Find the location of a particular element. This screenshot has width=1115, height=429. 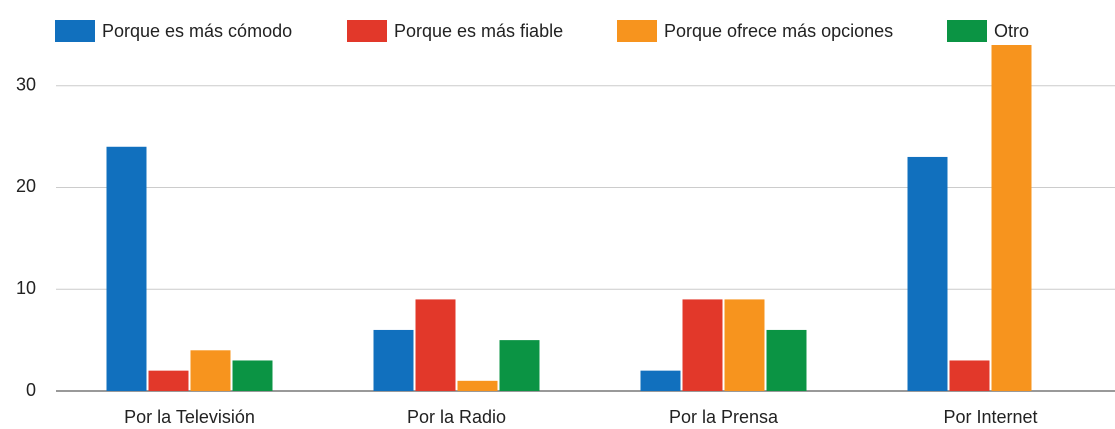

legend-label: Porque ofrece más opciones is located at coordinates (778, 31).